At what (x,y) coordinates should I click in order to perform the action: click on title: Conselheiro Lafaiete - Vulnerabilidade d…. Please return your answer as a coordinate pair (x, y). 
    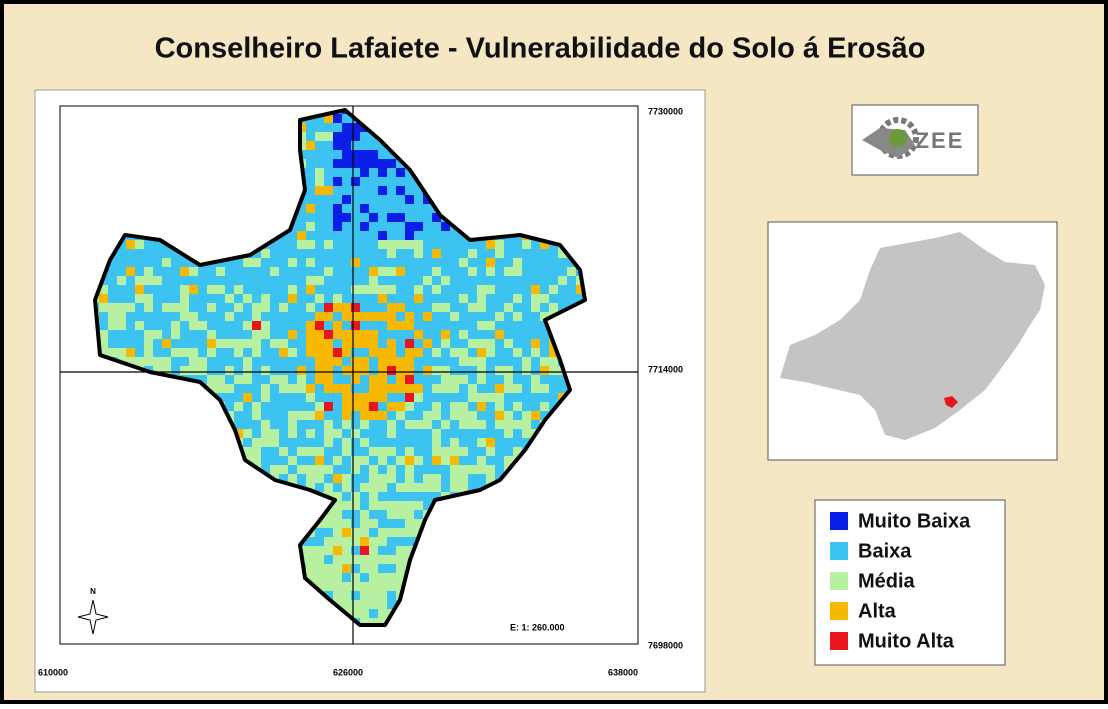
    Looking at the image, I should click on (540, 49).